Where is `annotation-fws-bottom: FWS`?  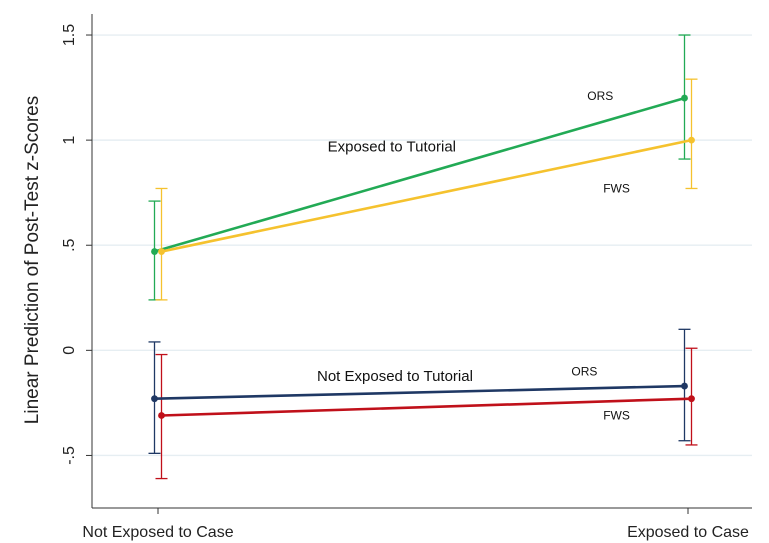 annotation-fws-bottom: FWS is located at coordinates (616, 416).